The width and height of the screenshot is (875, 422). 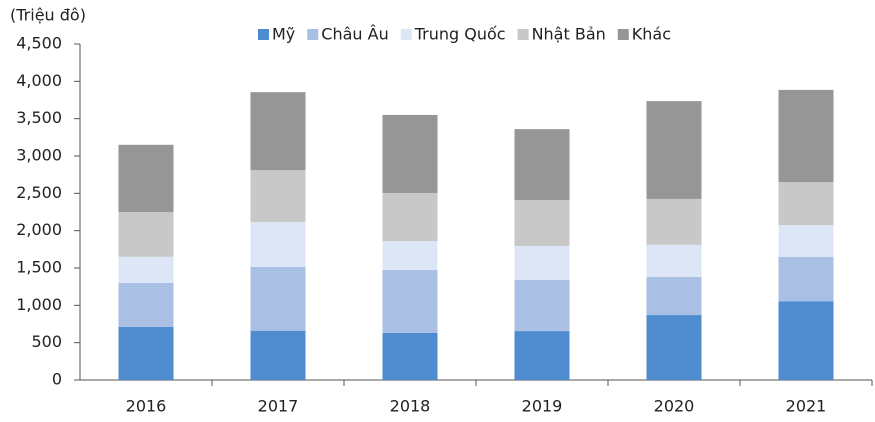 What do you see at coordinates (57, 379) in the screenshot?
I see `y-tick-label: 0` at bounding box center [57, 379].